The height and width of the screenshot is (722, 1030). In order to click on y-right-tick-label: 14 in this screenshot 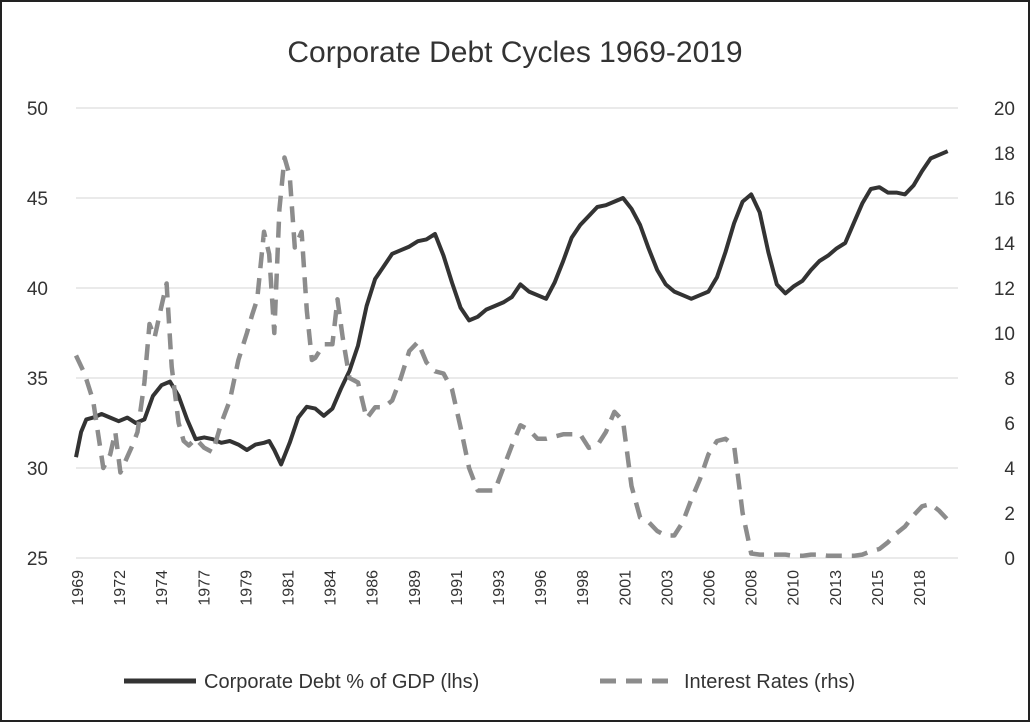, I will do `click(1005, 244)`.